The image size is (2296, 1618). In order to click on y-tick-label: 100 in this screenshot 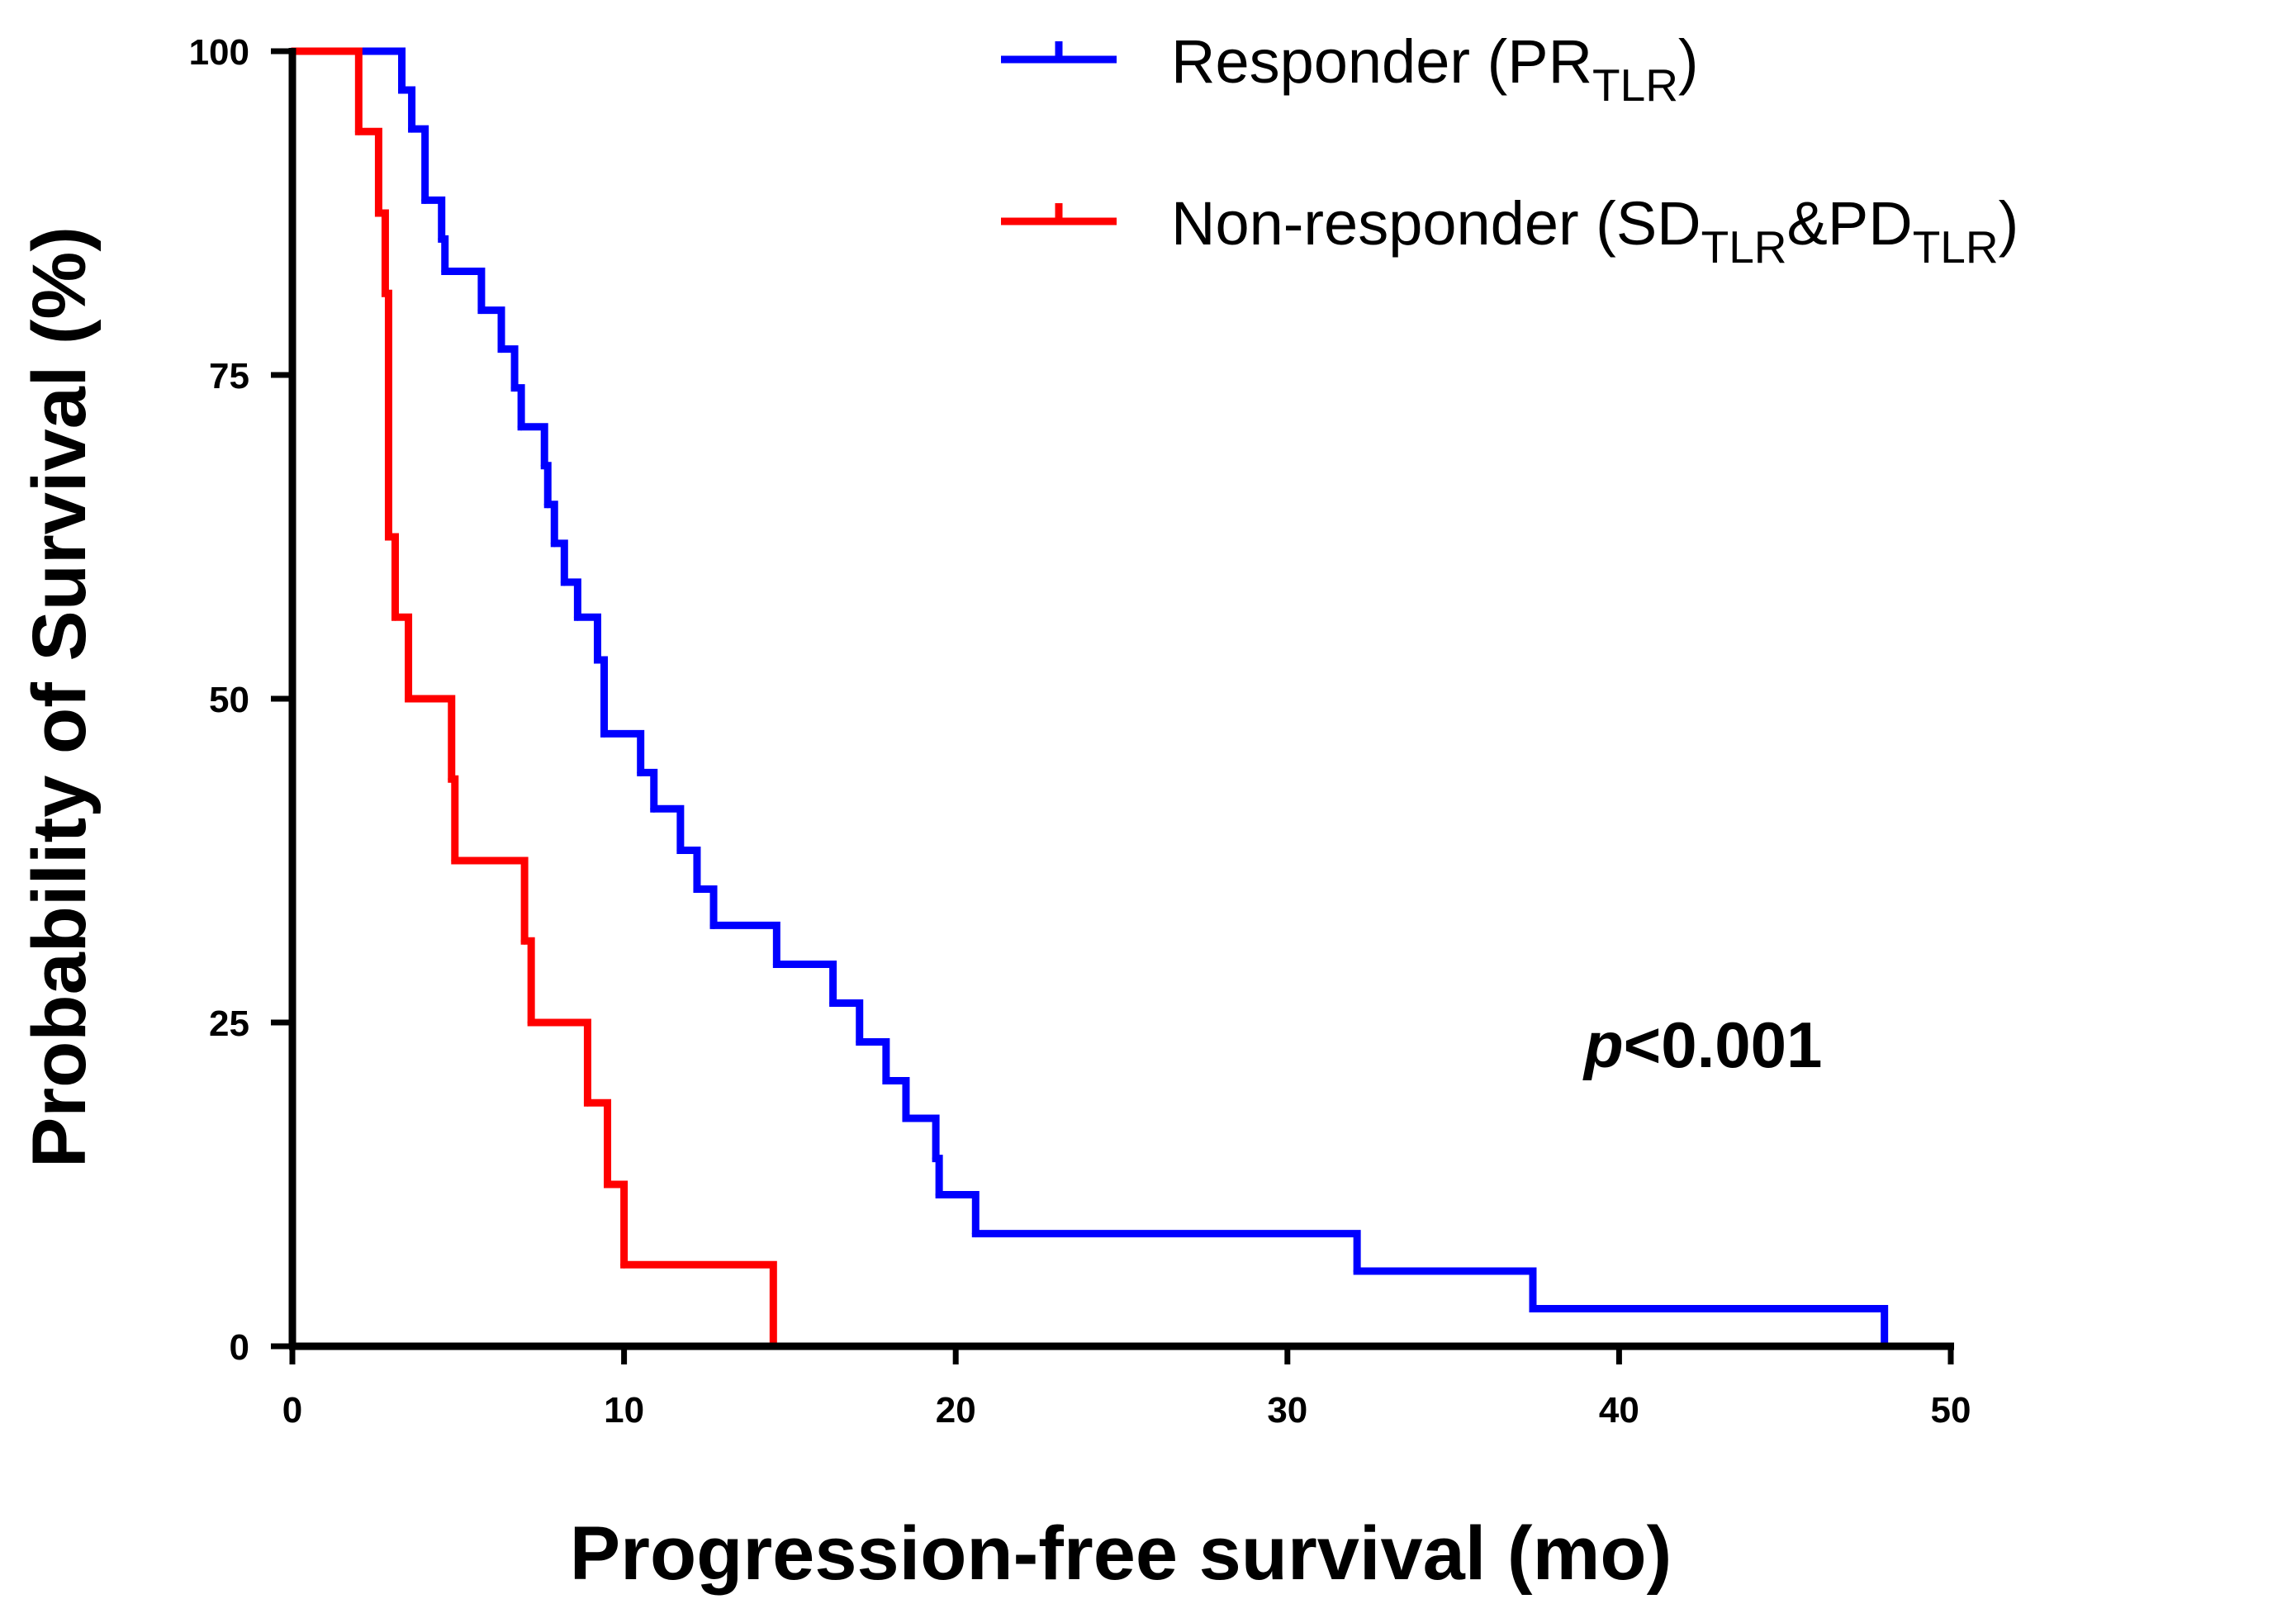, I will do `click(219, 52)`.